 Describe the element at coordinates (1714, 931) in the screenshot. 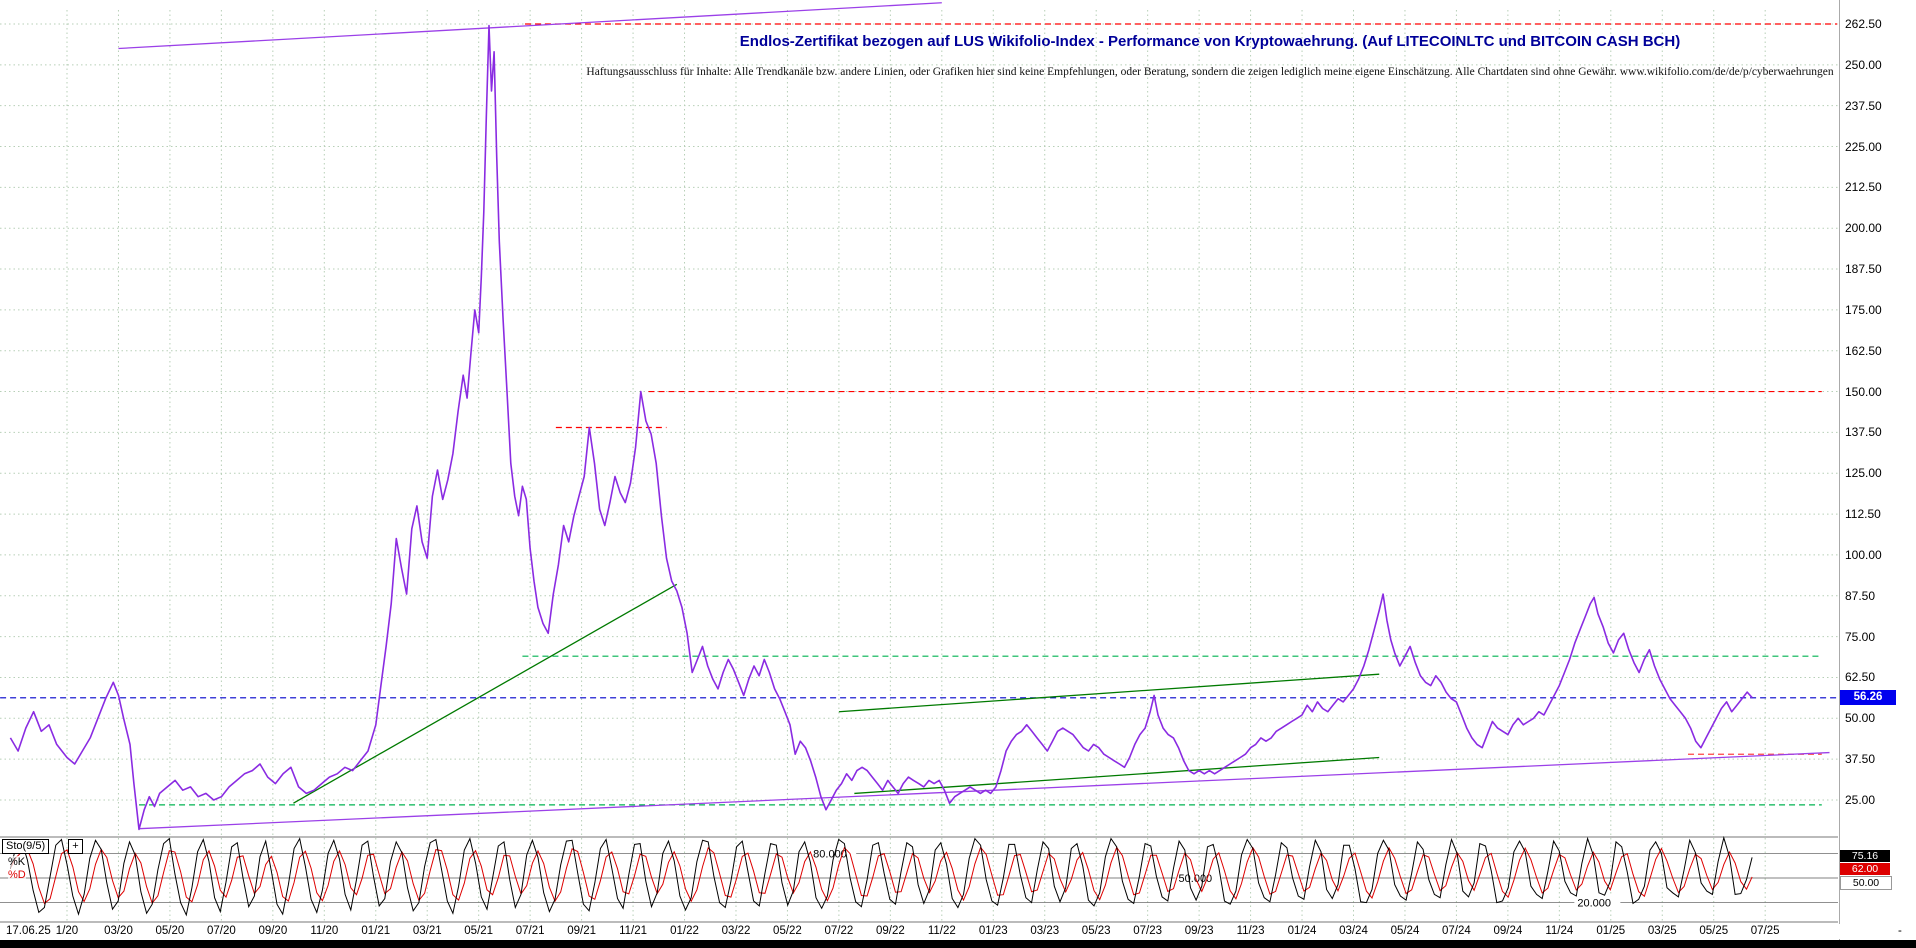

I see `x-axis-label: 05/25` at that location.